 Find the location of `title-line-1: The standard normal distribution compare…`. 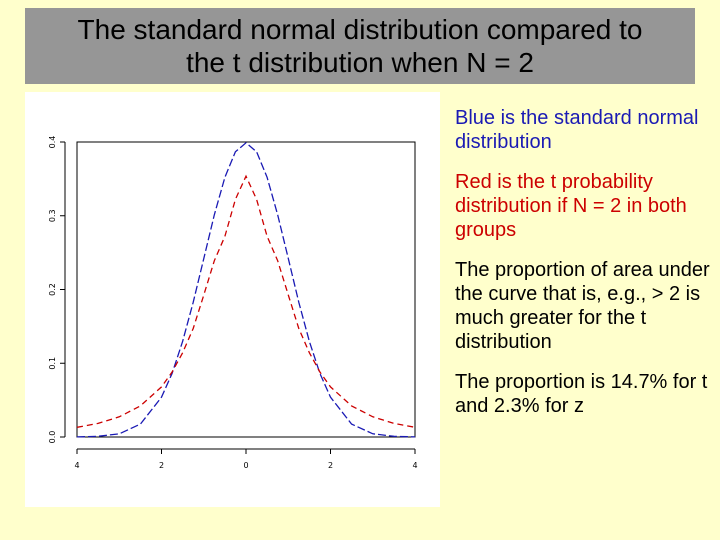

title-line-1: The standard normal distribution compare… is located at coordinates (360, 29).